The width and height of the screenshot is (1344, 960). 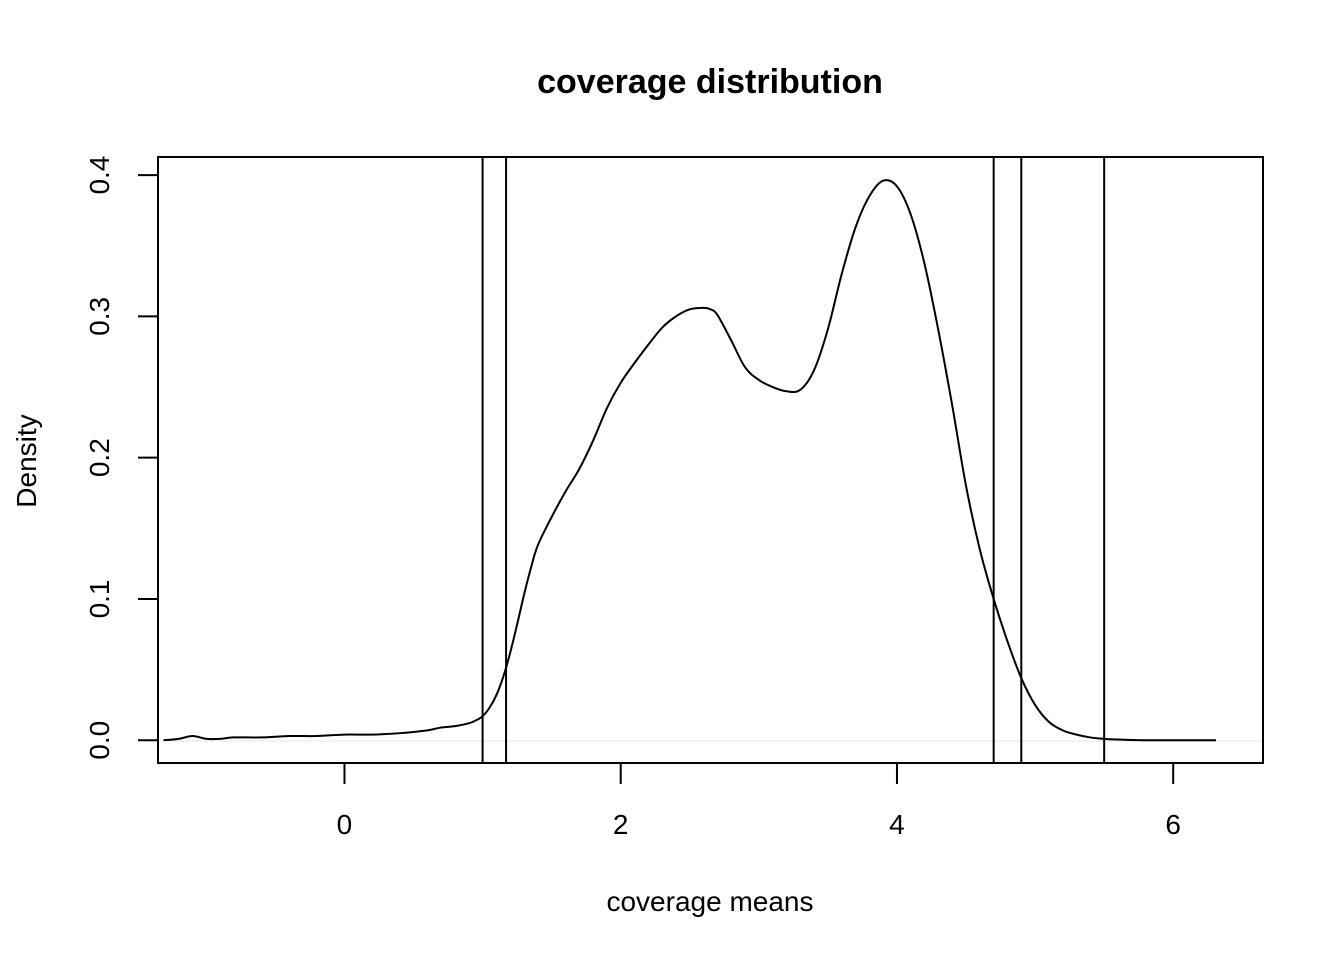 What do you see at coordinates (99, 316) in the screenshot?
I see `y-tick-label: 0.3` at bounding box center [99, 316].